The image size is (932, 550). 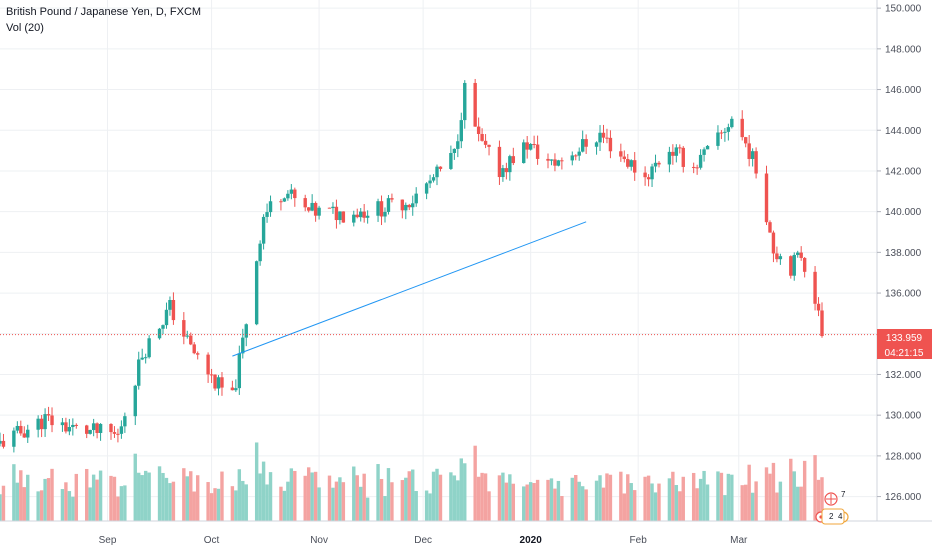 I want to click on price-axis, so click(x=904, y=260).